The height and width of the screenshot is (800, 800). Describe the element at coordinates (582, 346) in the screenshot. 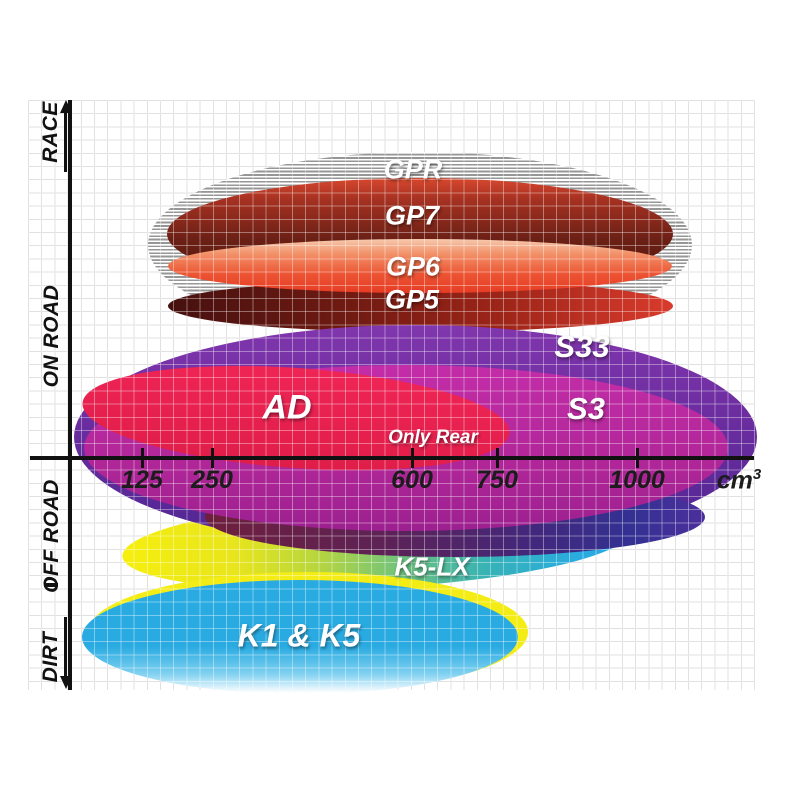

I see `s33-label: S33` at that location.